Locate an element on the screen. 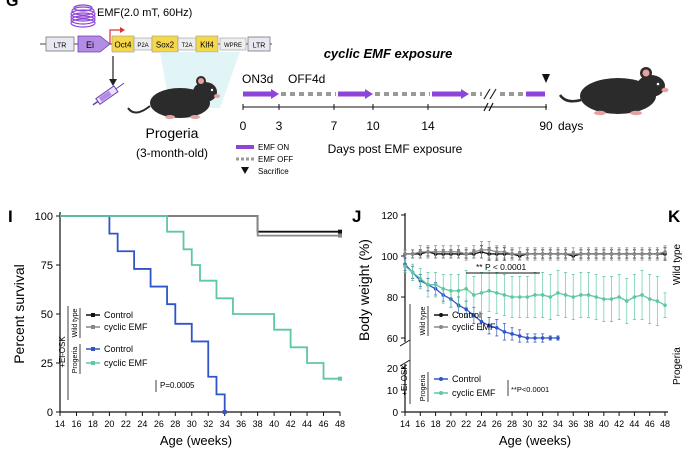  legend-entry-1: cyclic EMF is located at coordinates (126, 327).